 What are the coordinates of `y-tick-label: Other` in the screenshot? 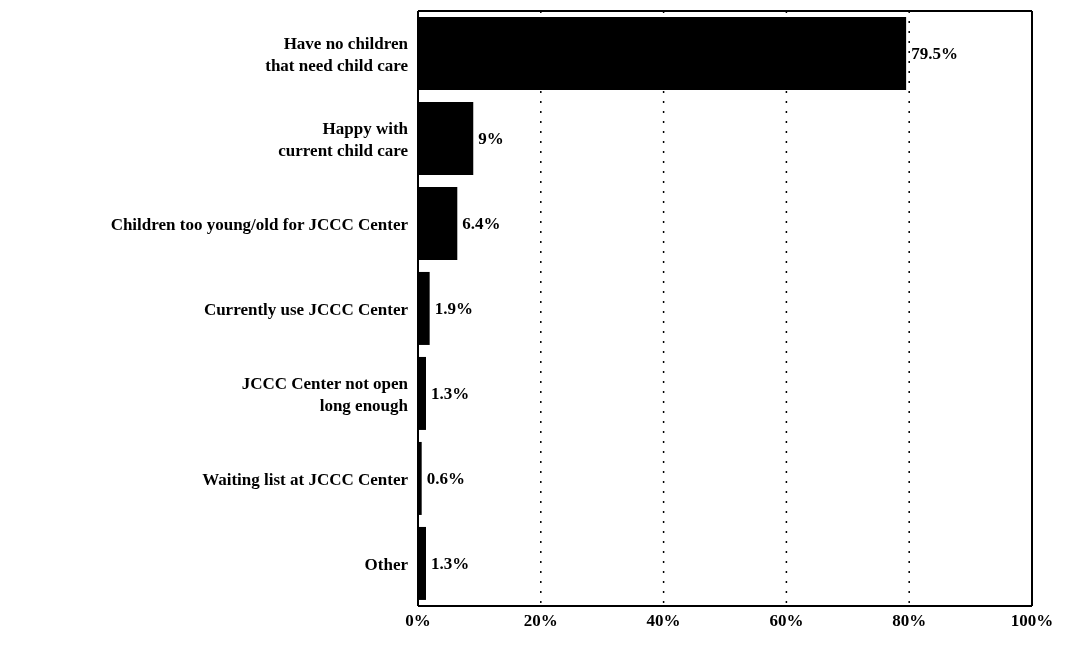 It's located at (386, 563).